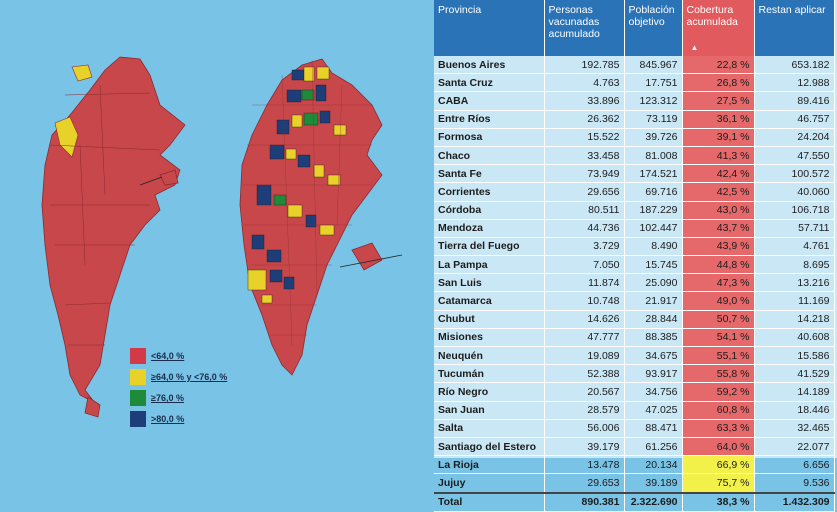 The width and height of the screenshot is (837, 512). I want to click on table-row: Misiones 47.777 88.385 54,1 % 40.608, so click(634, 338).